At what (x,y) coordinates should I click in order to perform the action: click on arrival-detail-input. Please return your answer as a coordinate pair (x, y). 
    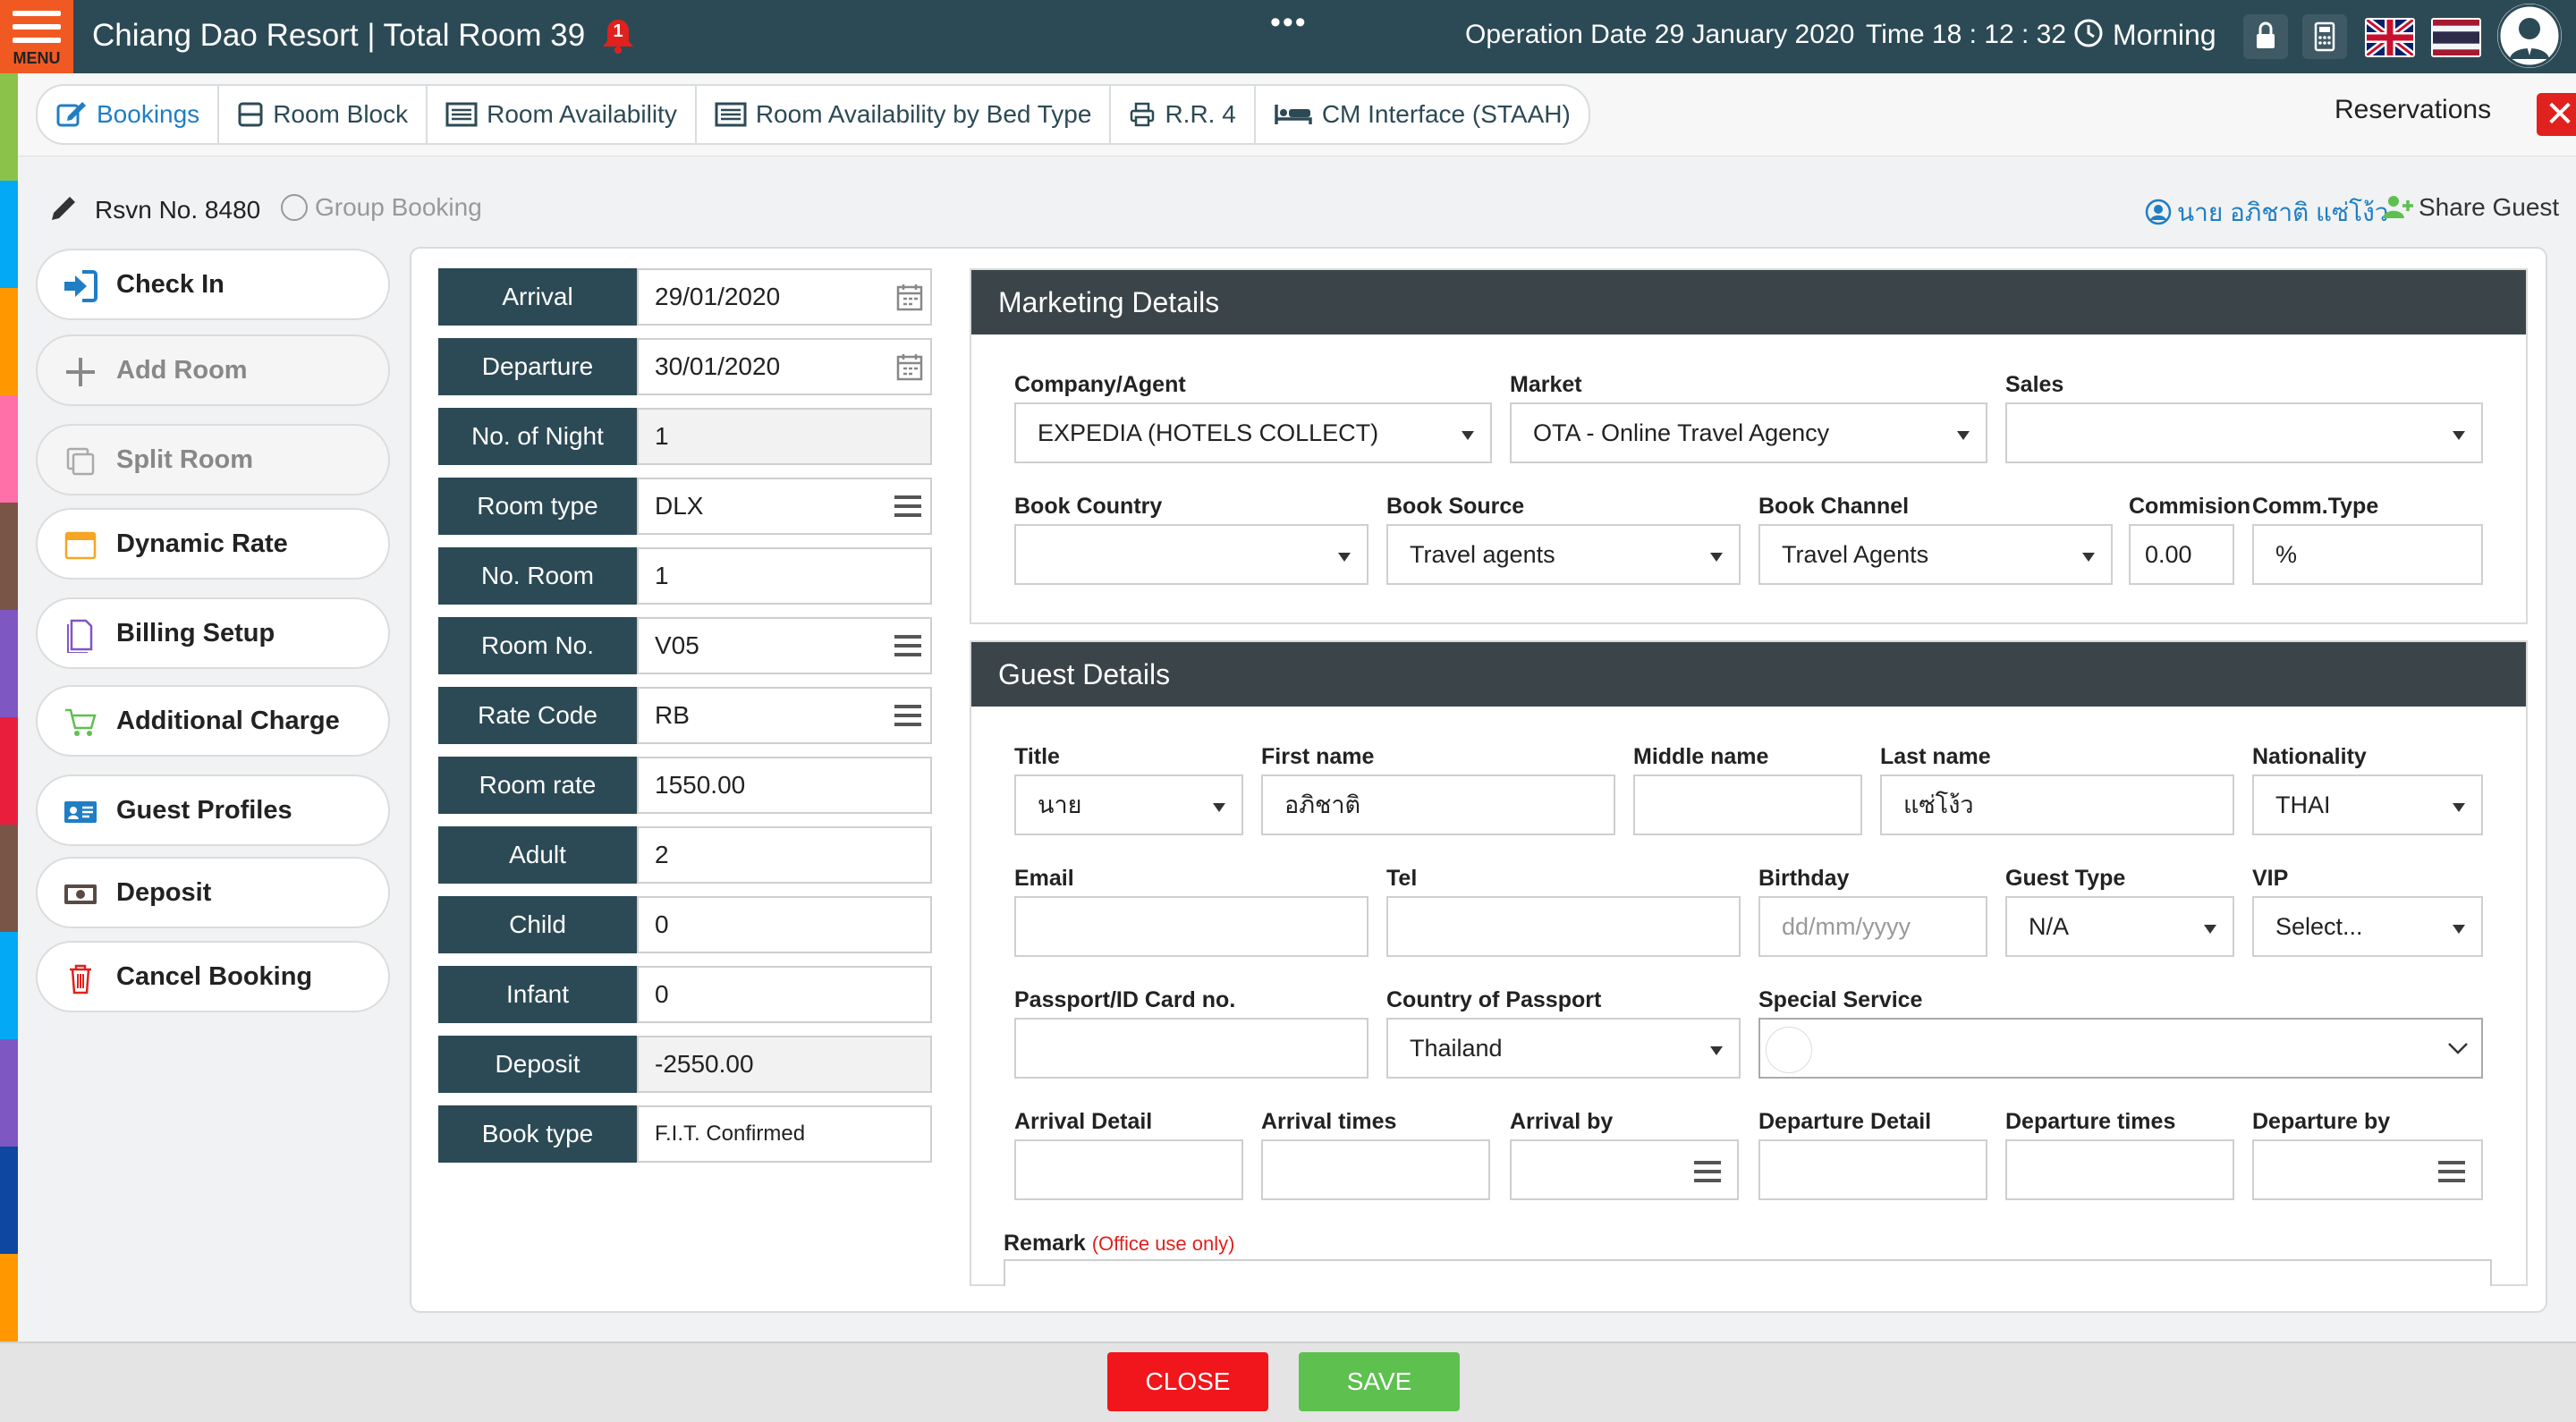
    Looking at the image, I should click on (1128, 1169).